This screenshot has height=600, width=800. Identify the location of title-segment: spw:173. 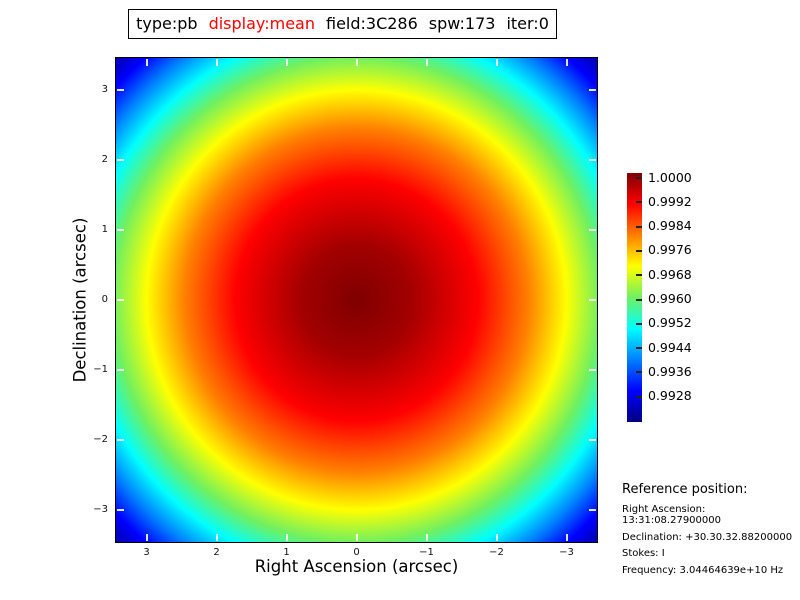
(462, 23).